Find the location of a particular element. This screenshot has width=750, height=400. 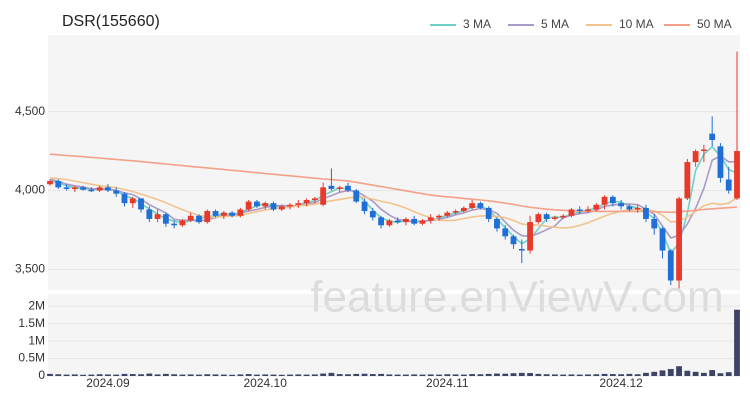

volume-tick-label: 0.5M is located at coordinates (31, 358).